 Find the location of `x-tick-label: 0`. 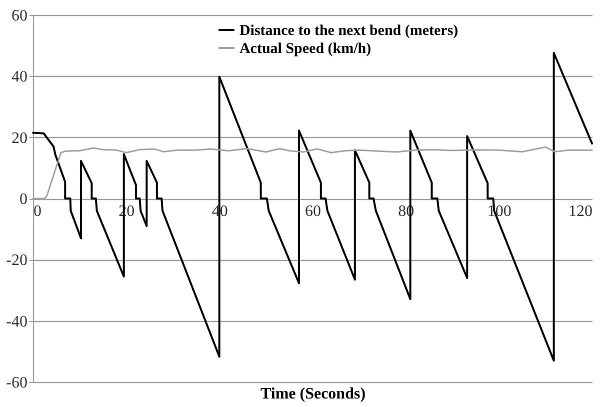

x-tick-label: 0 is located at coordinates (38, 211).